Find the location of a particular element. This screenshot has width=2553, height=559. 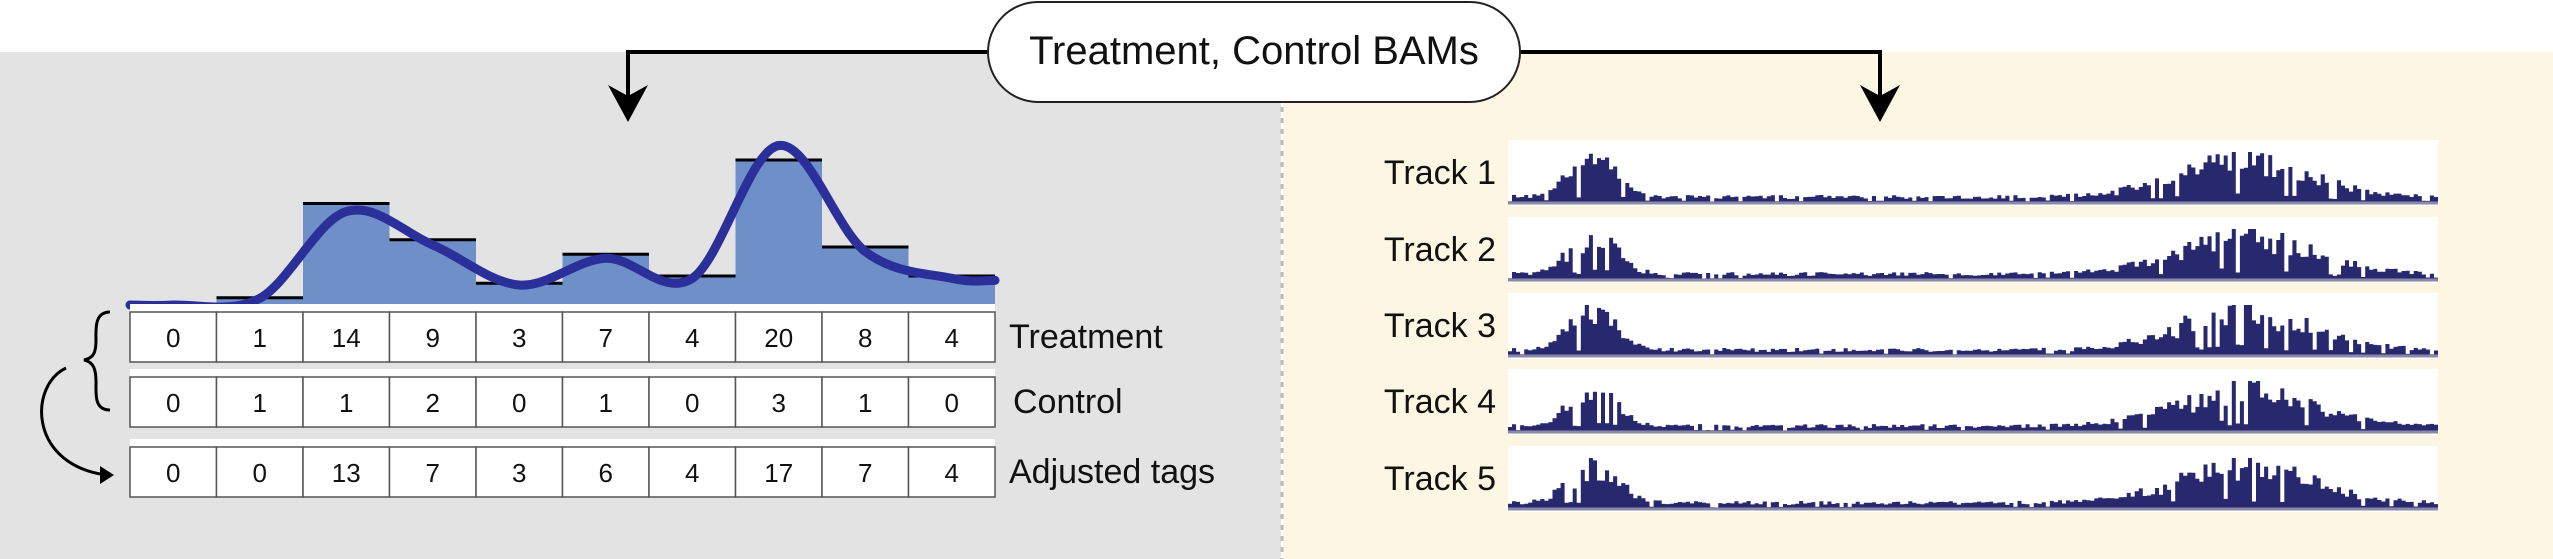

track-label: Track 1 is located at coordinates (1440, 173).